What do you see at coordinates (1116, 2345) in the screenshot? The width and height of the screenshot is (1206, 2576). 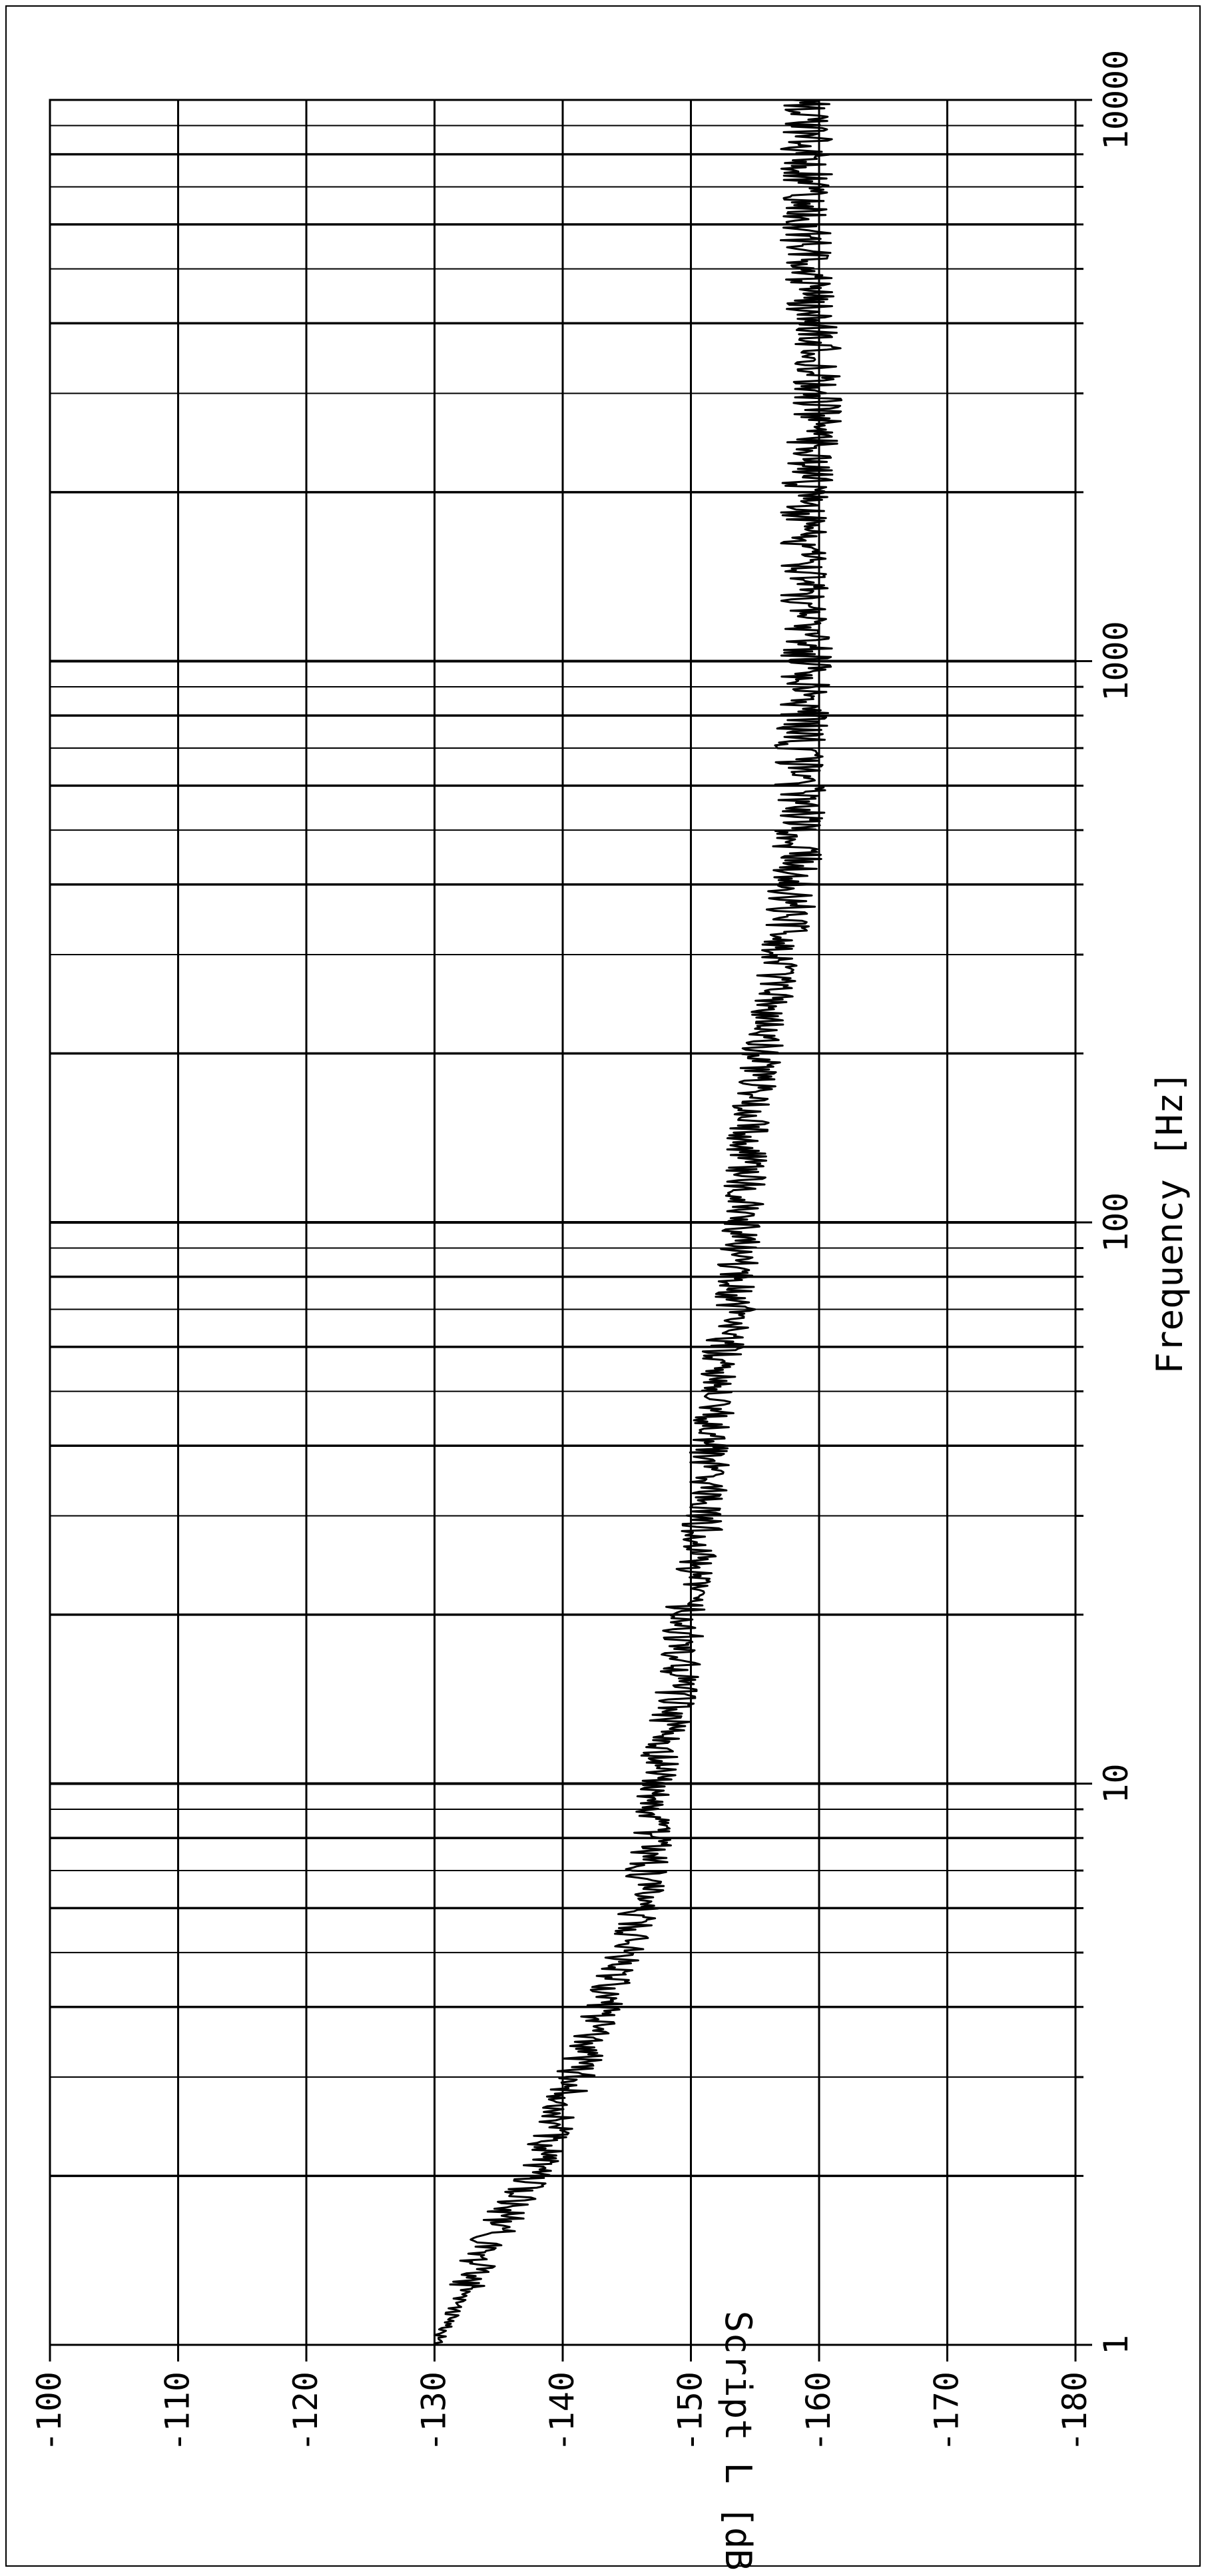 I see `x-tick-label: 1` at bounding box center [1116, 2345].